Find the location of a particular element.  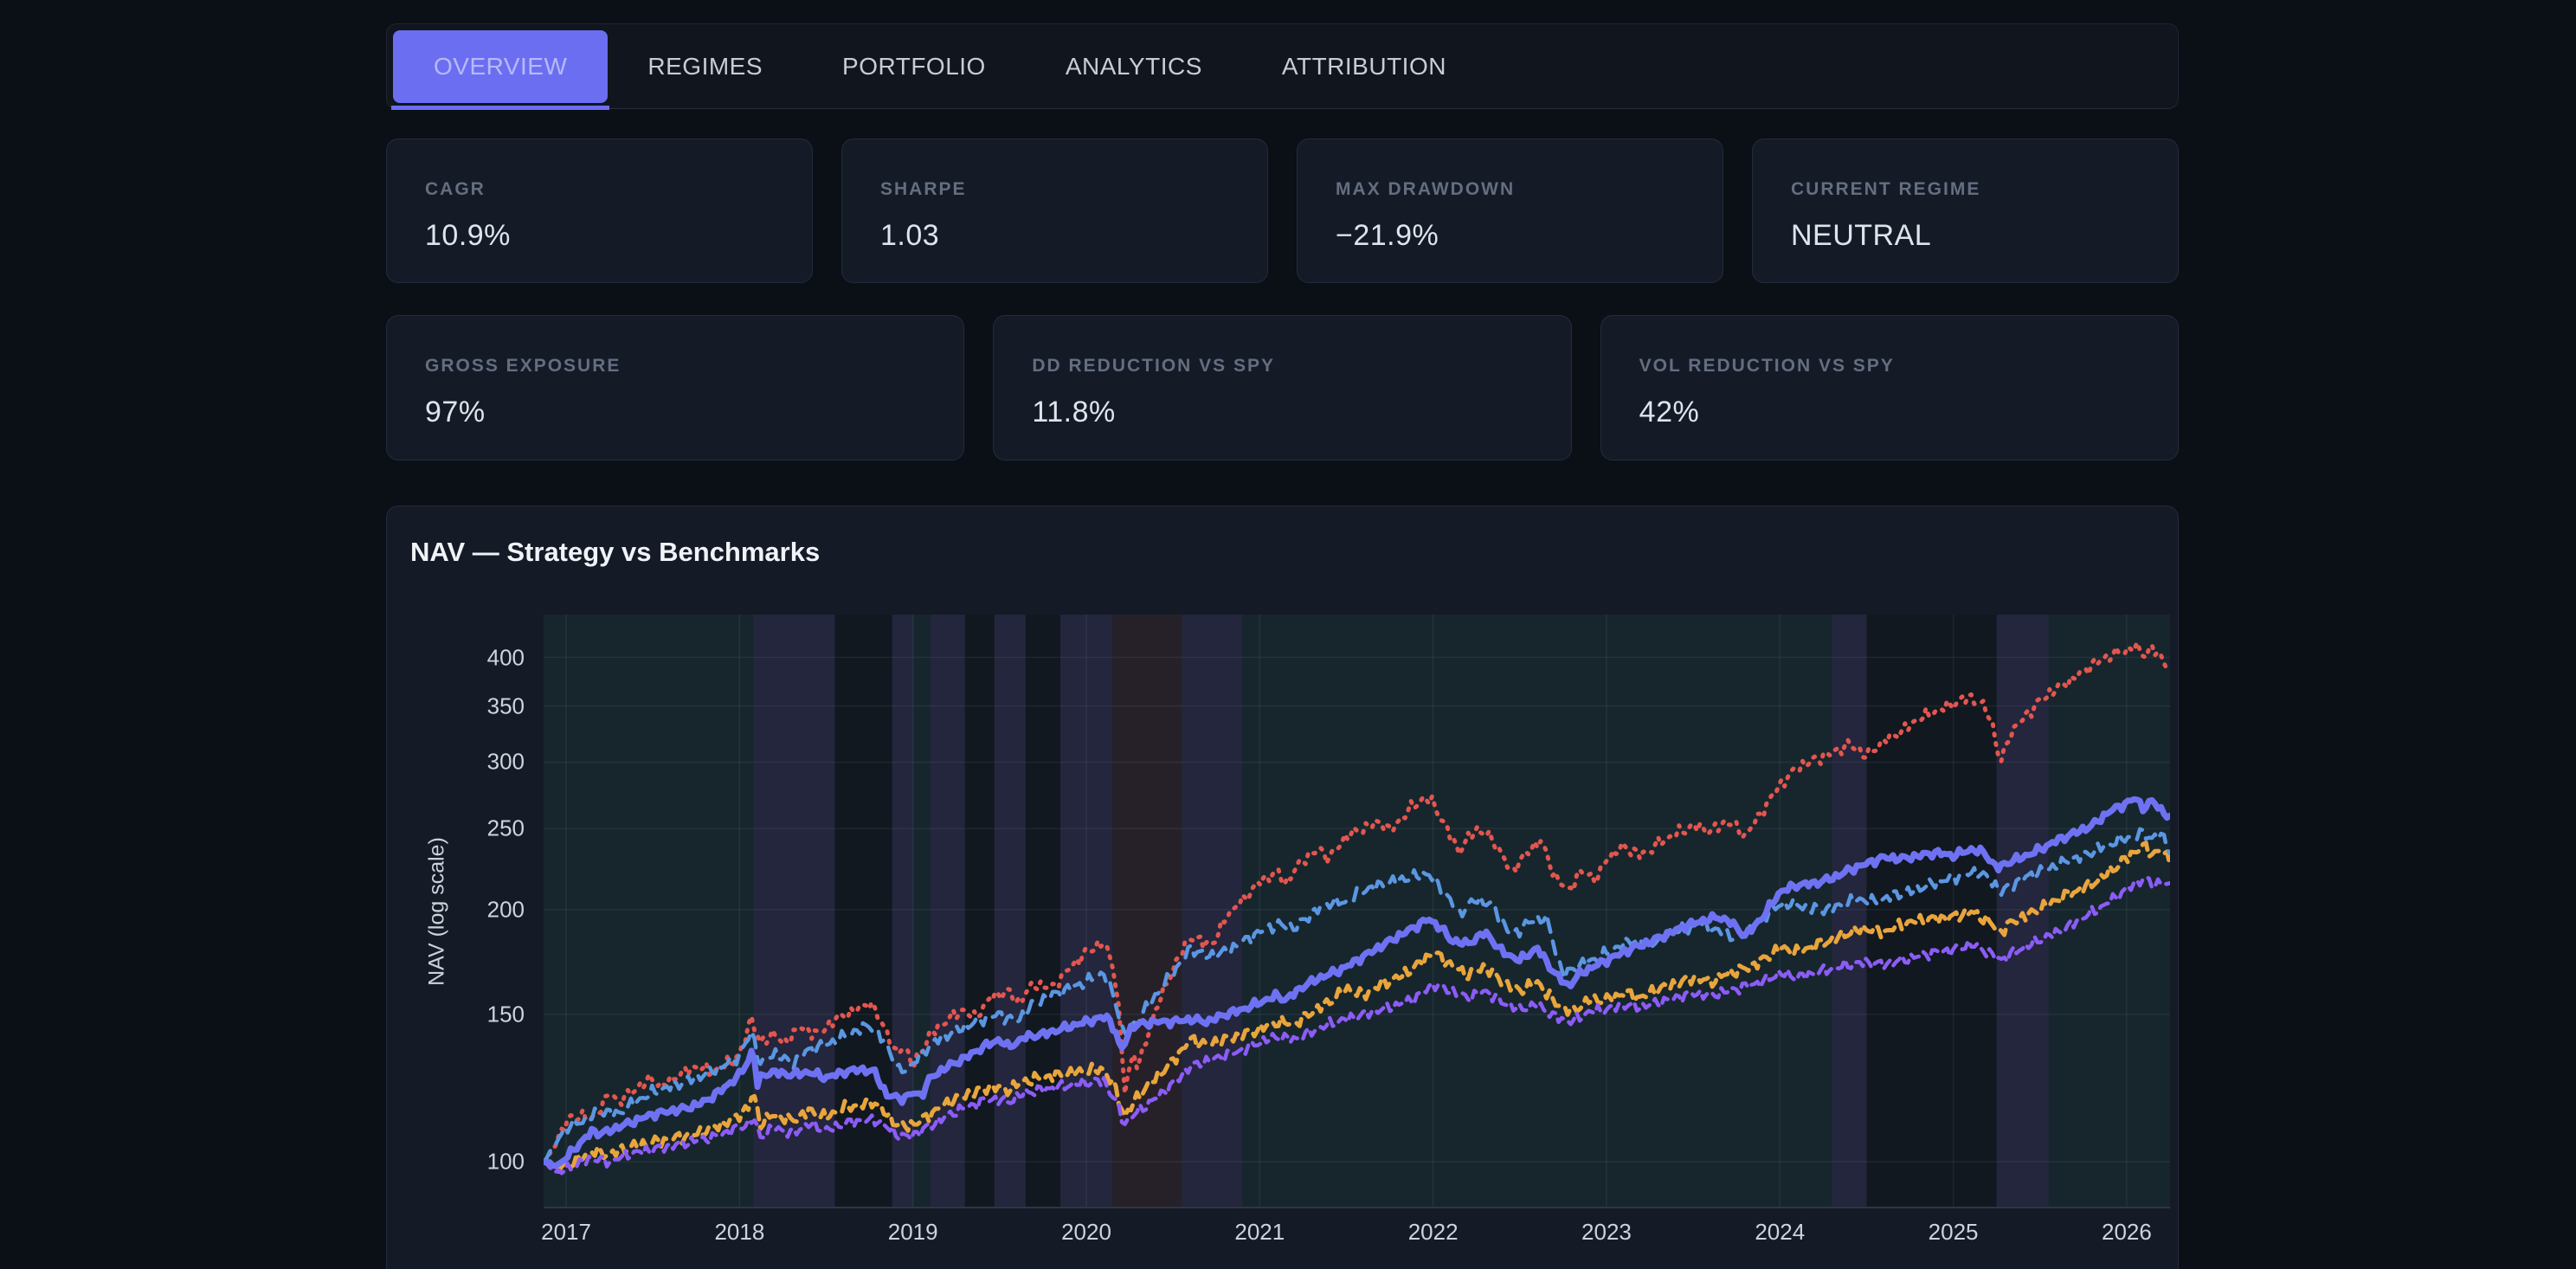

tab-overview: OVERVIEW is located at coordinates (500, 69).